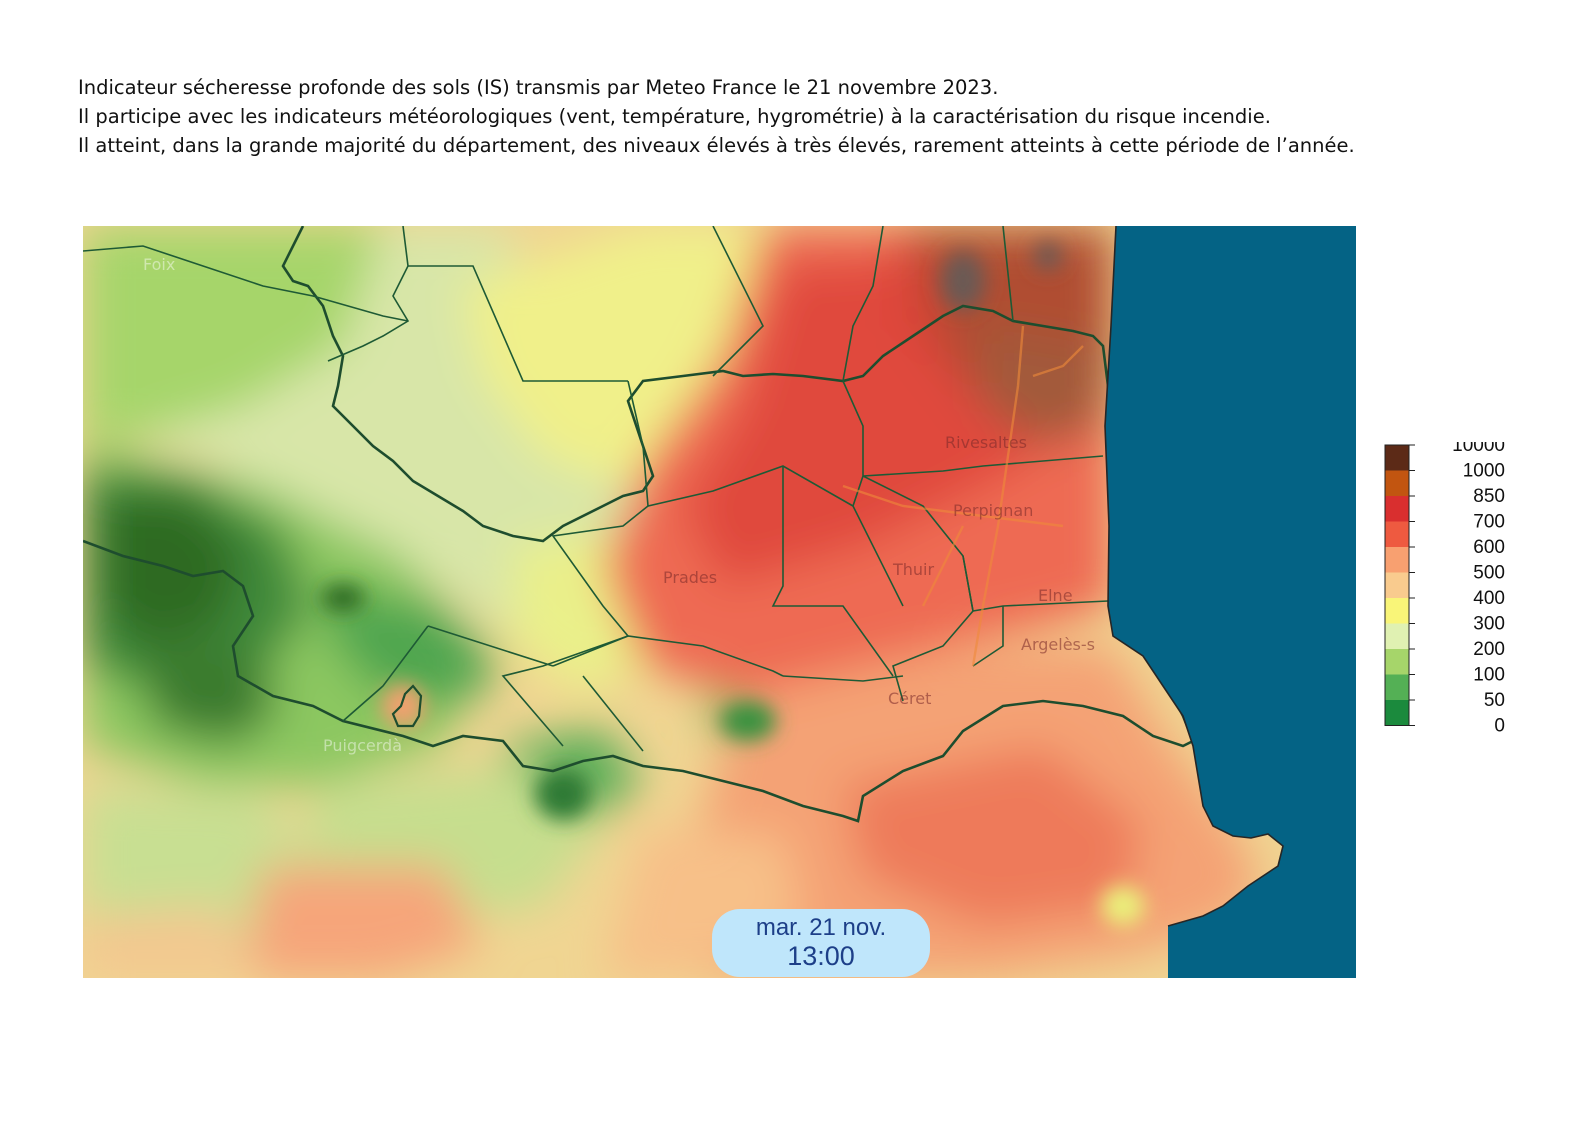 This screenshot has height=1123, width=1588. I want to click on legend-label: 400, so click(1489, 598).